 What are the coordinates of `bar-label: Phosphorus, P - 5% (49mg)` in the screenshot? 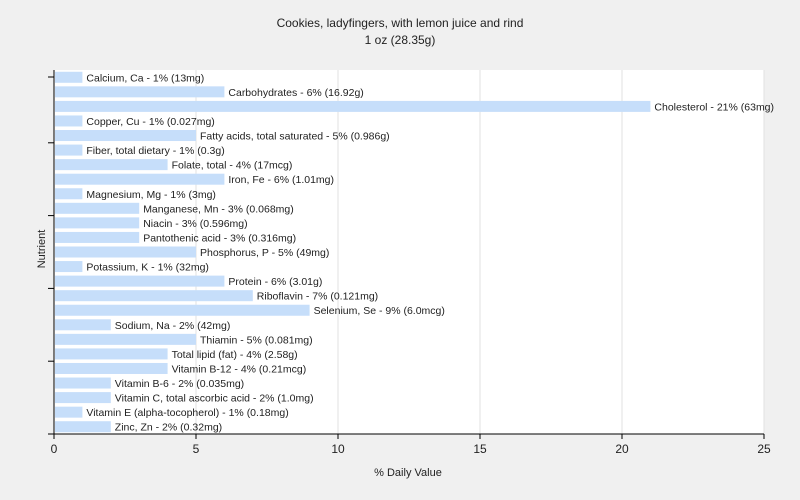 It's located at (264, 253).